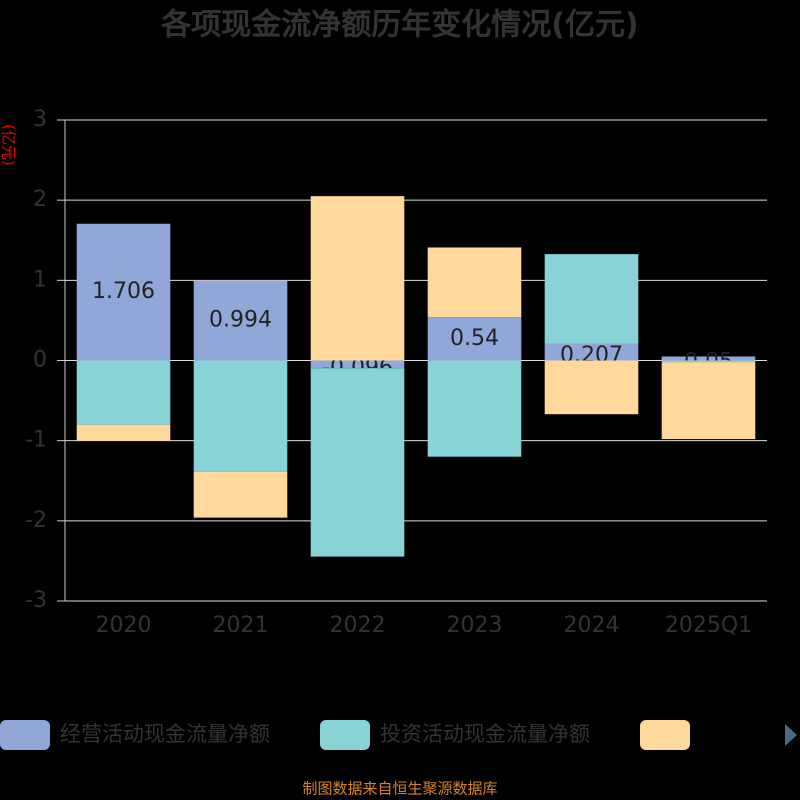  I want to click on chart-title: 各项现金流净额历年变化情况(亿元), so click(399, 25).